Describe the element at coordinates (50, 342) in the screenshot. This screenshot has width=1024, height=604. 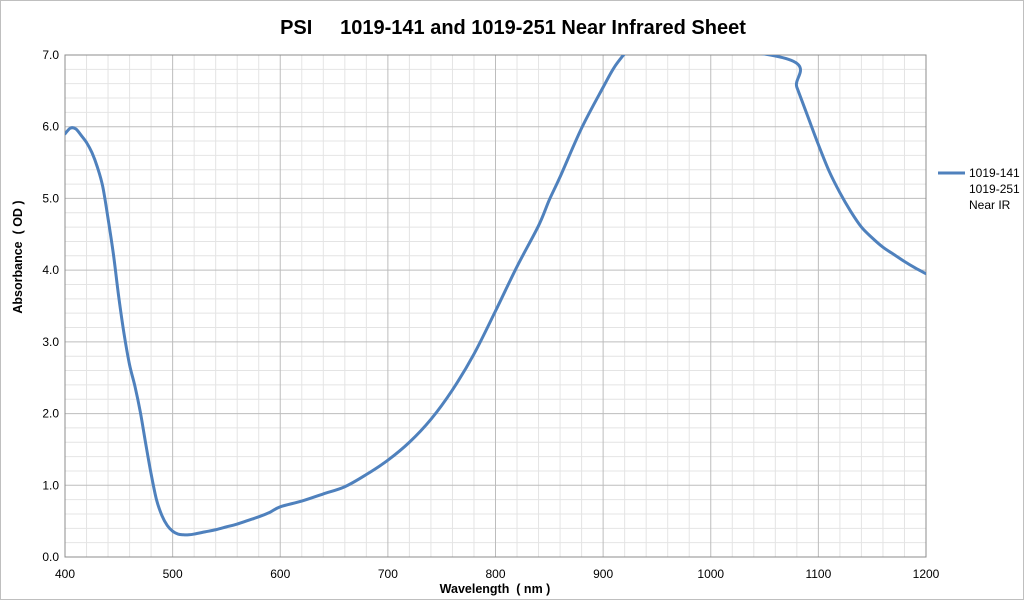
I see `y-tick-label: 3.0` at that location.